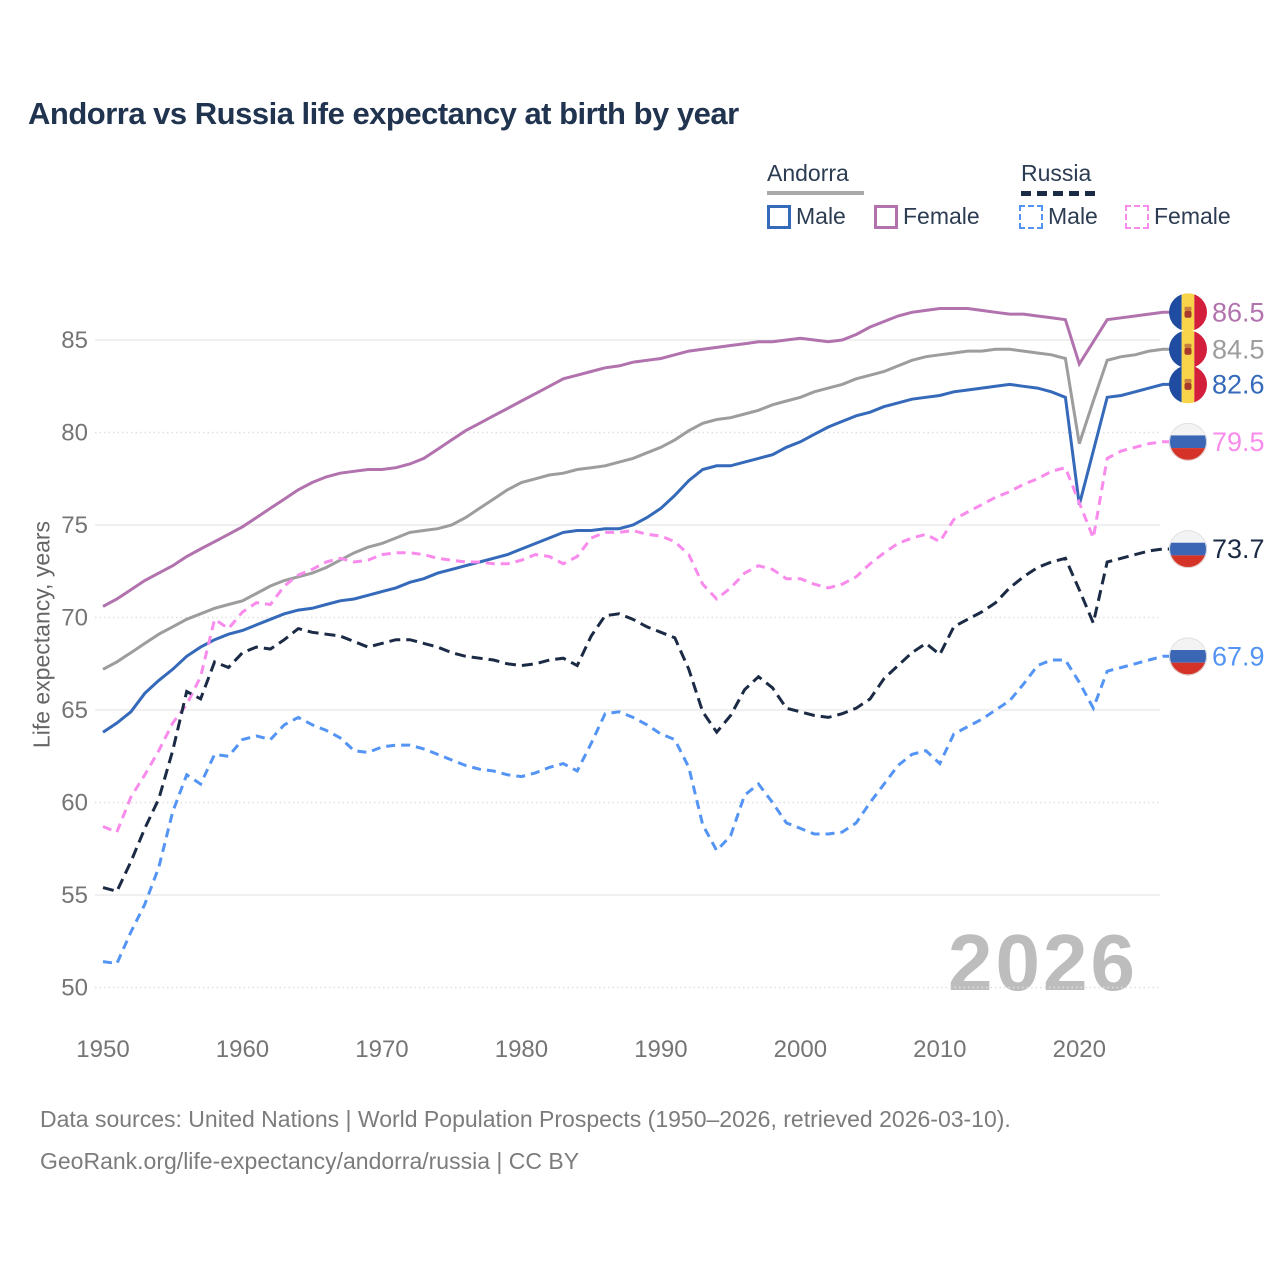 This screenshot has height=1280, width=1280. Describe the element at coordinates (1238, 442) in the screenshot. I see `series-end-label-russia-female: 79.5` at that location.